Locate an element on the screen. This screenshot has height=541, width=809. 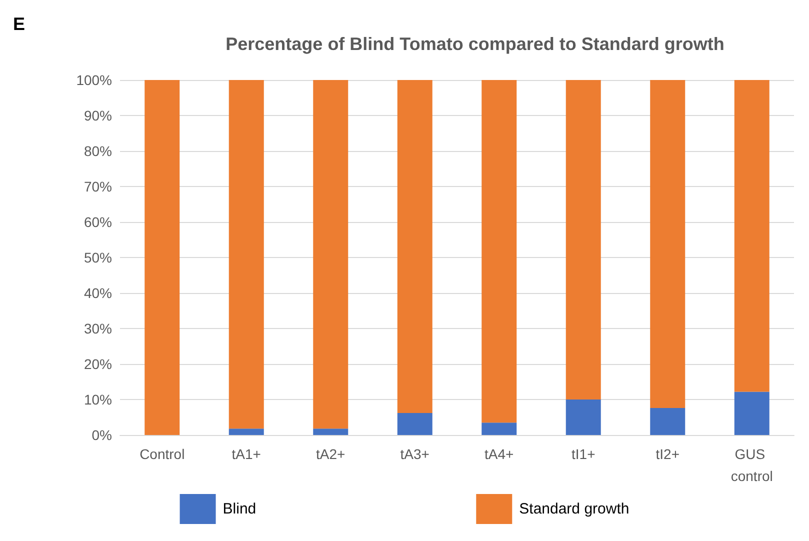
chart-title: Percentage of Blind Tomato compared to Standard growth is located at coordinates (475, 44).